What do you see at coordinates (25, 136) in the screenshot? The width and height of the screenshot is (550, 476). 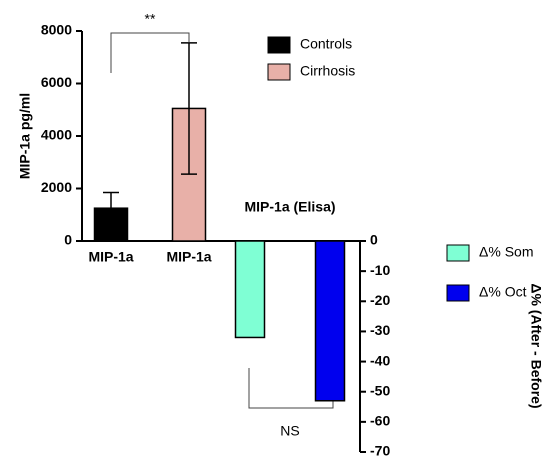 I see `y-axis-label: MIP-1a pg/ml` at bounding box center [25, 136].